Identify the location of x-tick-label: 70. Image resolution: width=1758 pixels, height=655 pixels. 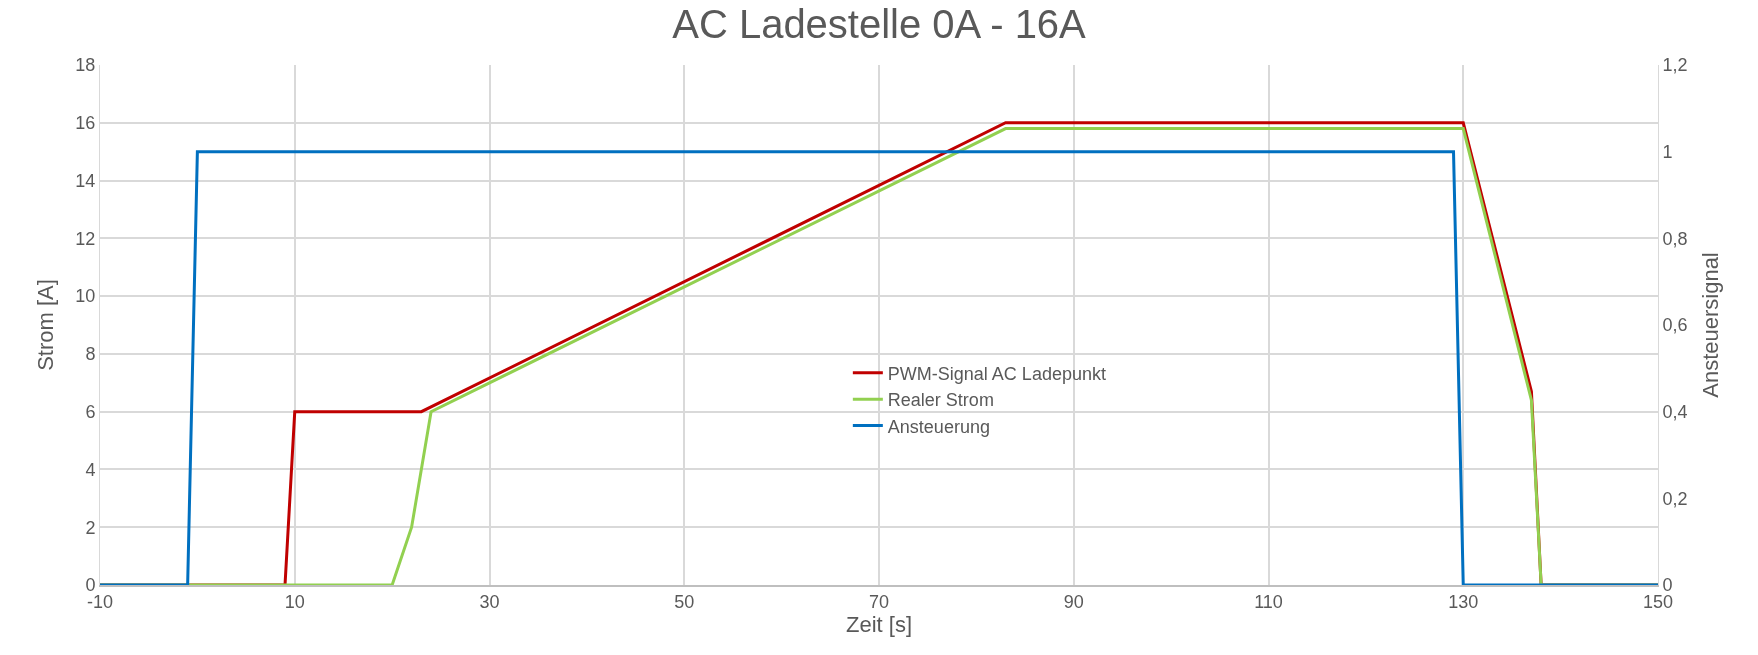
(879, 602).